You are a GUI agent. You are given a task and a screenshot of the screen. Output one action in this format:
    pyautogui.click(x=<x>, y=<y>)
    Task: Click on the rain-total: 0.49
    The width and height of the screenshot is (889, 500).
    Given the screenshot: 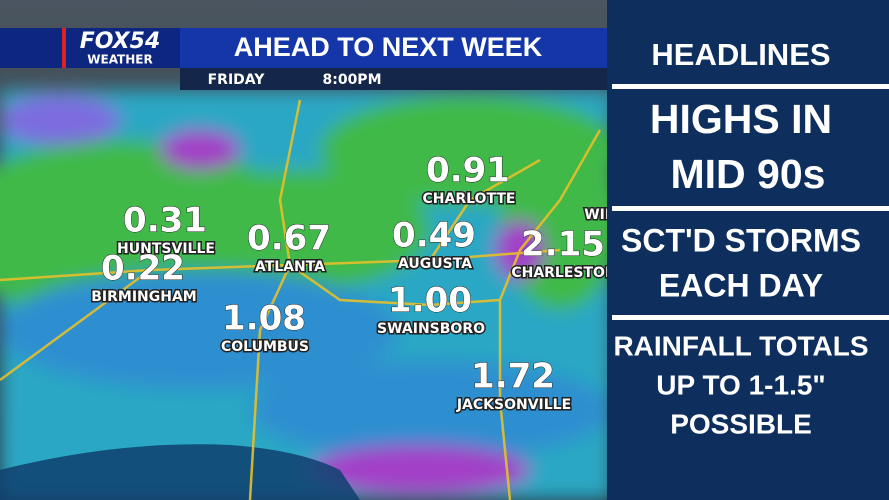 What is the action you would take?
    pyautogui.click(x=434, y=236)
    